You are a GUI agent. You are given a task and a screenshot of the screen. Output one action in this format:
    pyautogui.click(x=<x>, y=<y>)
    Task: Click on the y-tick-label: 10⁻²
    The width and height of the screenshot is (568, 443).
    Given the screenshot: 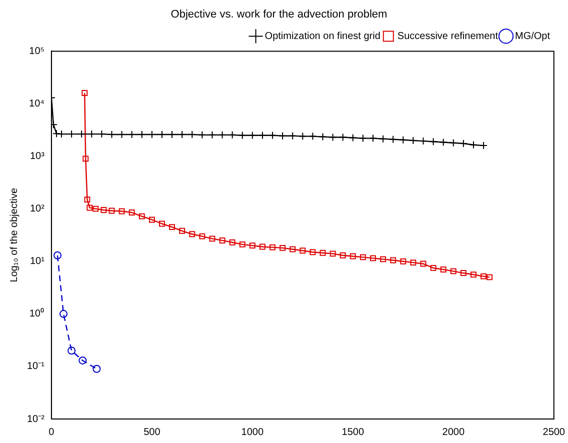 What is the action you would take?
    pyautogui.click(x=36, y=419)
    